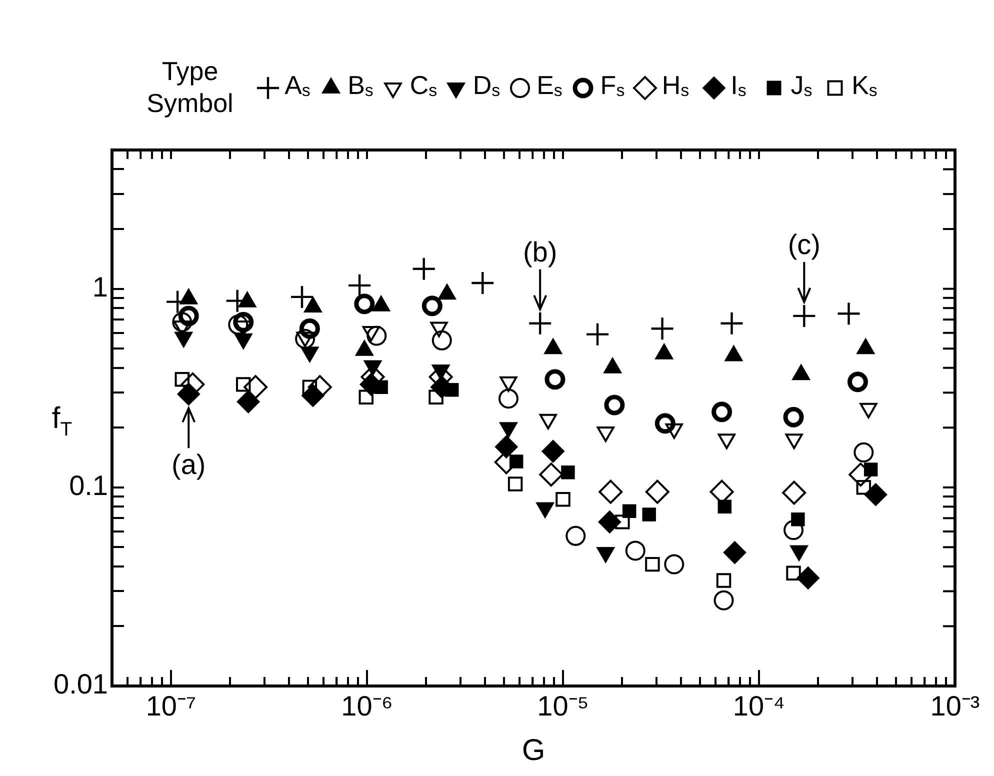 The height and width of the screenshot is (776, 994). Describe the element at coordinates (486, 86) in the screenshot. I see `legend-label: D$_{s}$` at that location.